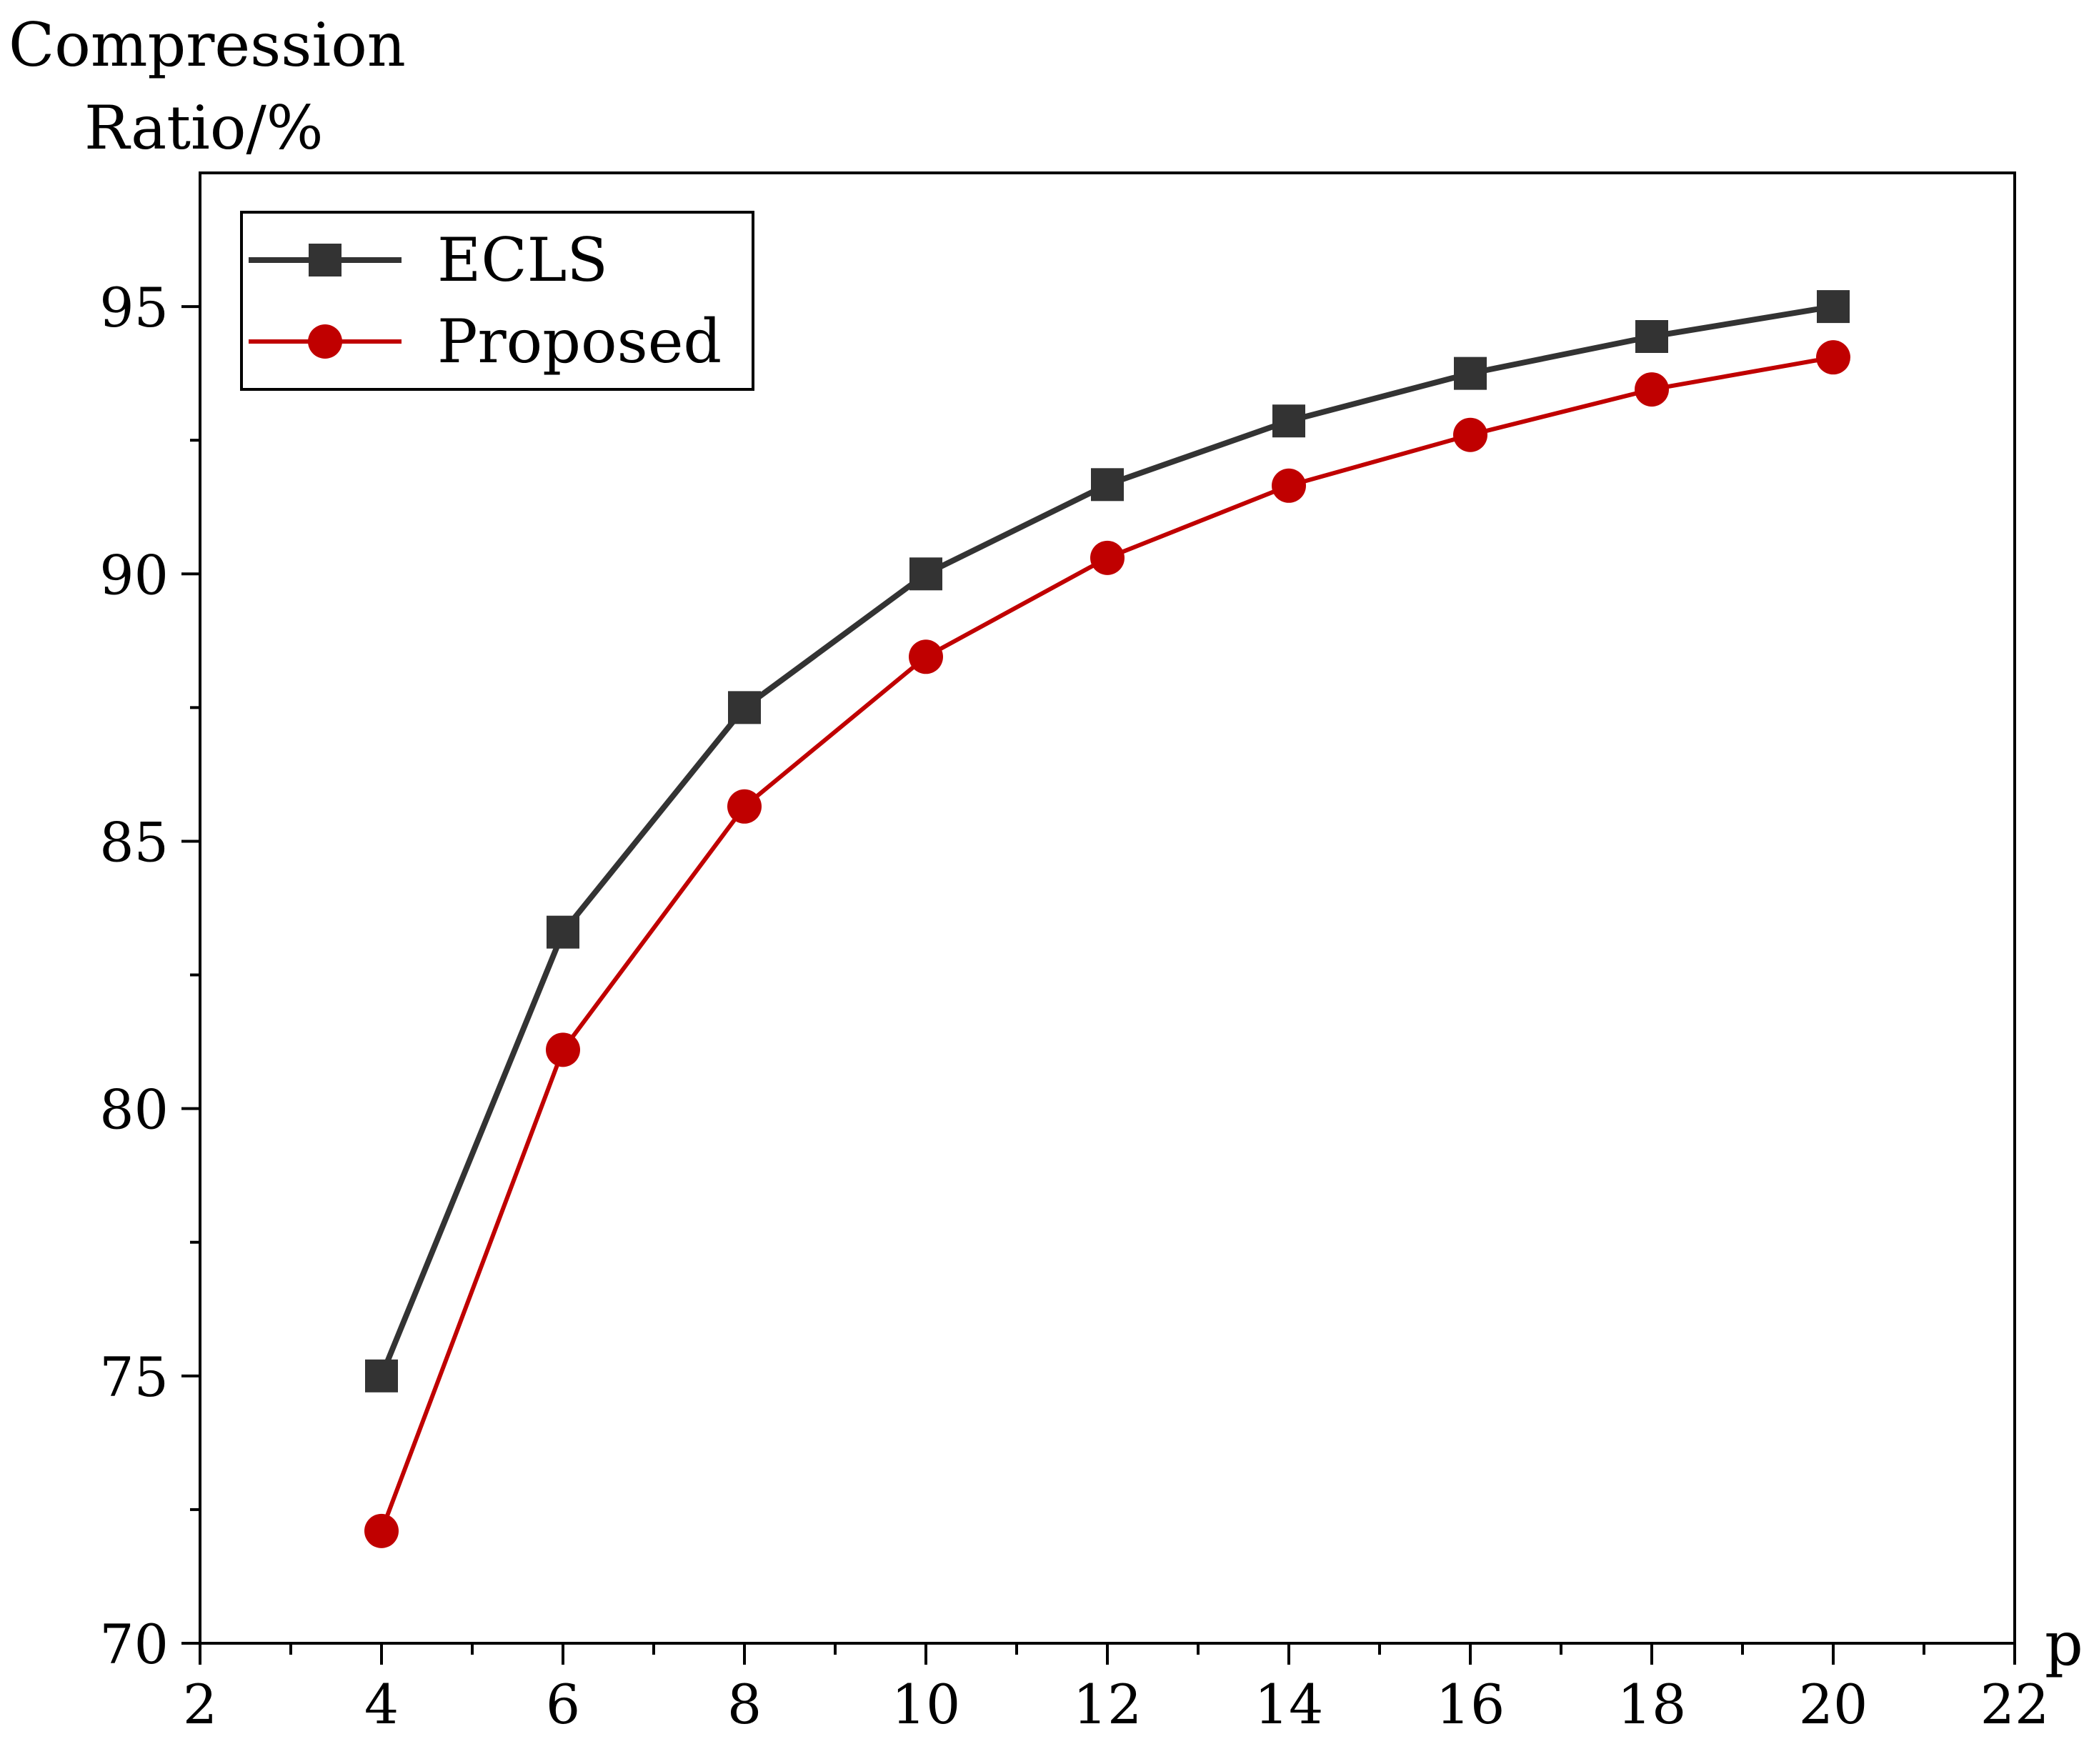  Describe the element at coordinates (522, 260) in the screenshot. I see `legend-label-ecls: ECLS` at that location.